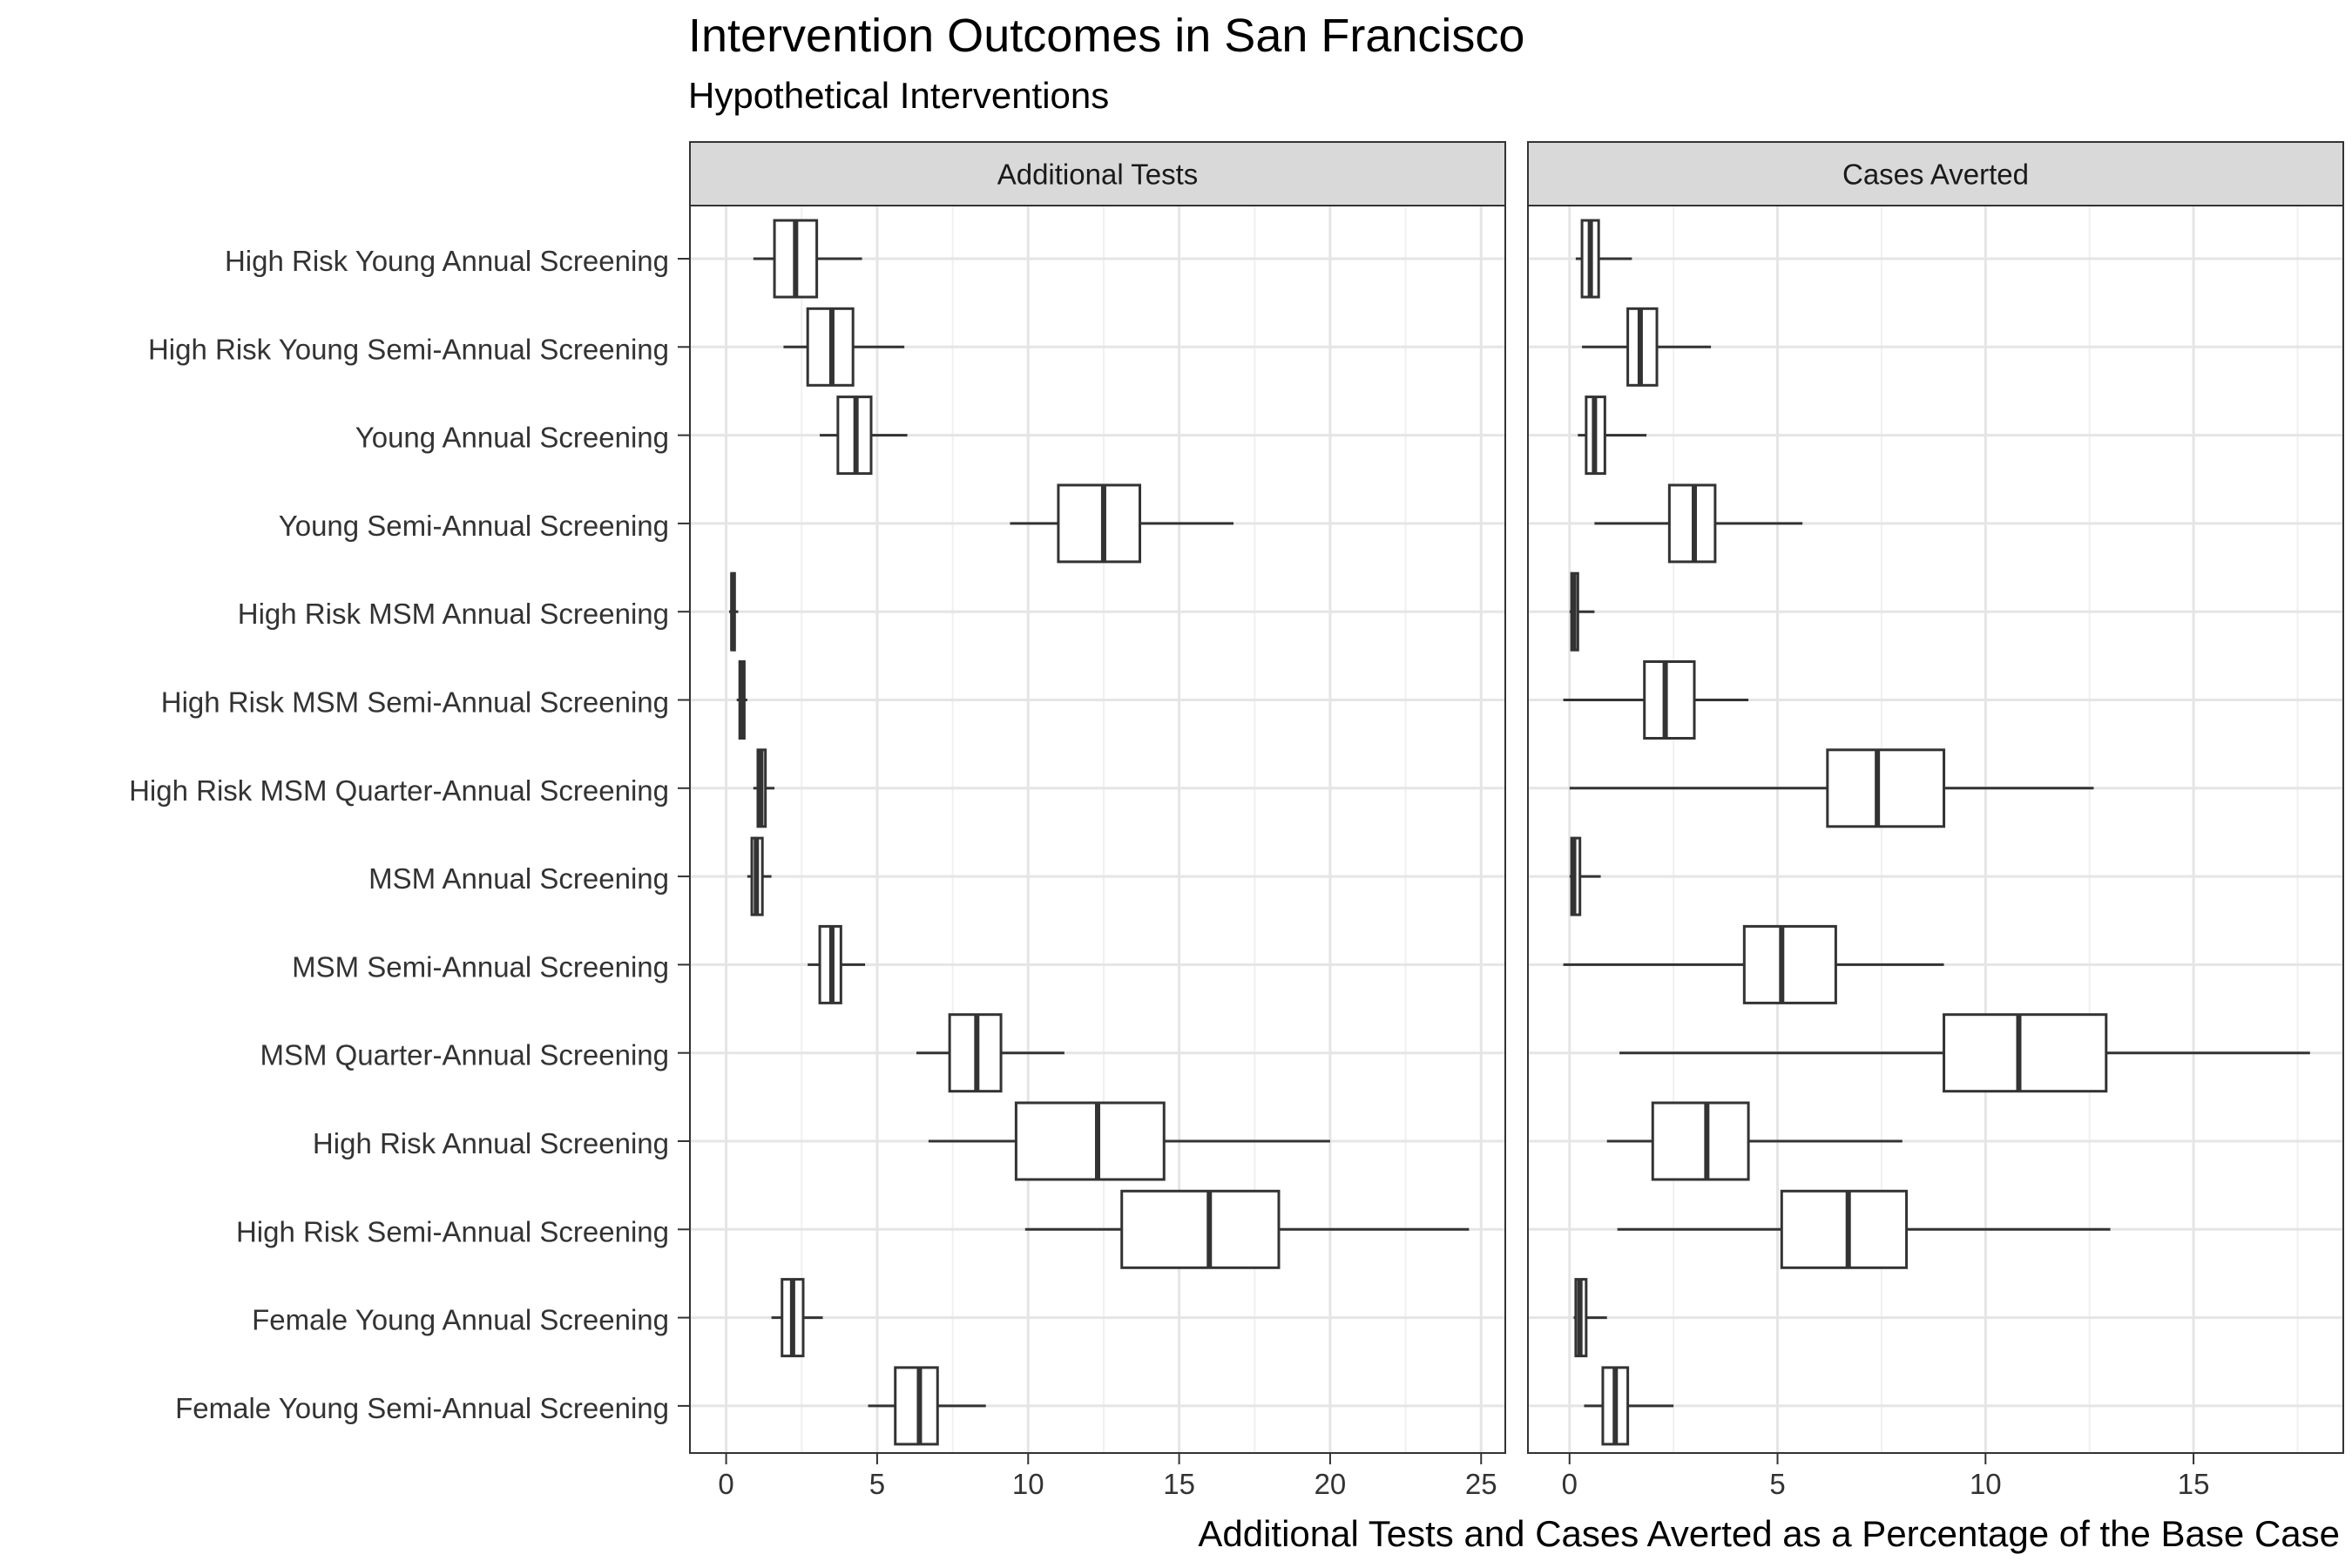 The image size is (2352, 1568). Describe the element at coordinates (460, 1320) in the screenshot. I see `category-label: Female Young Annual Screening` at that location.